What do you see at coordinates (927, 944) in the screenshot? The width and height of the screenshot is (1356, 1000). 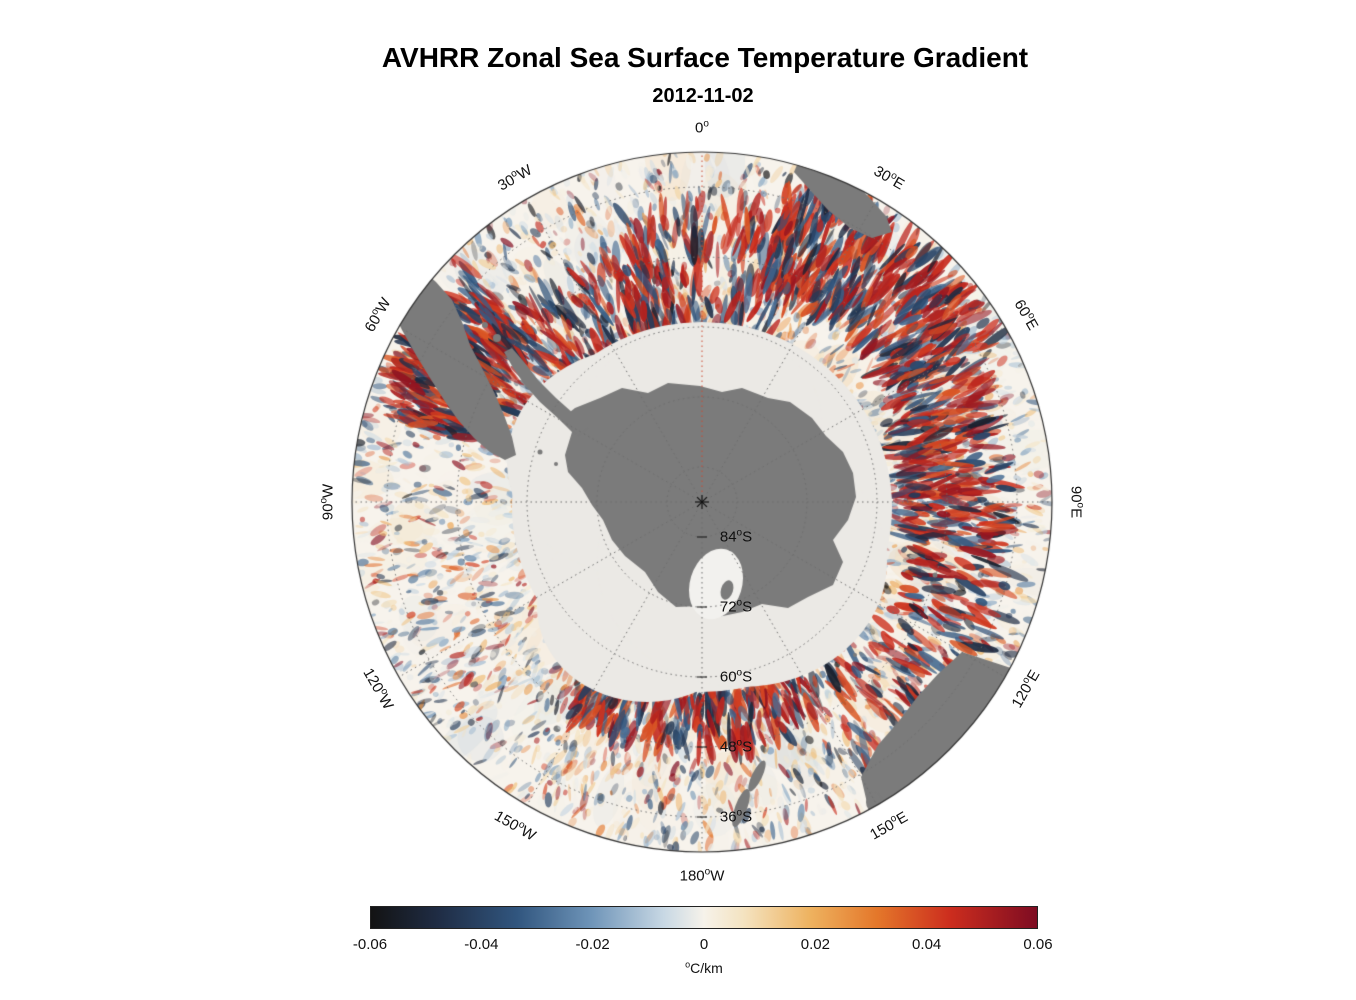 I see `colorbar-tick-label: 0.04` at bounding box center [927, 944].